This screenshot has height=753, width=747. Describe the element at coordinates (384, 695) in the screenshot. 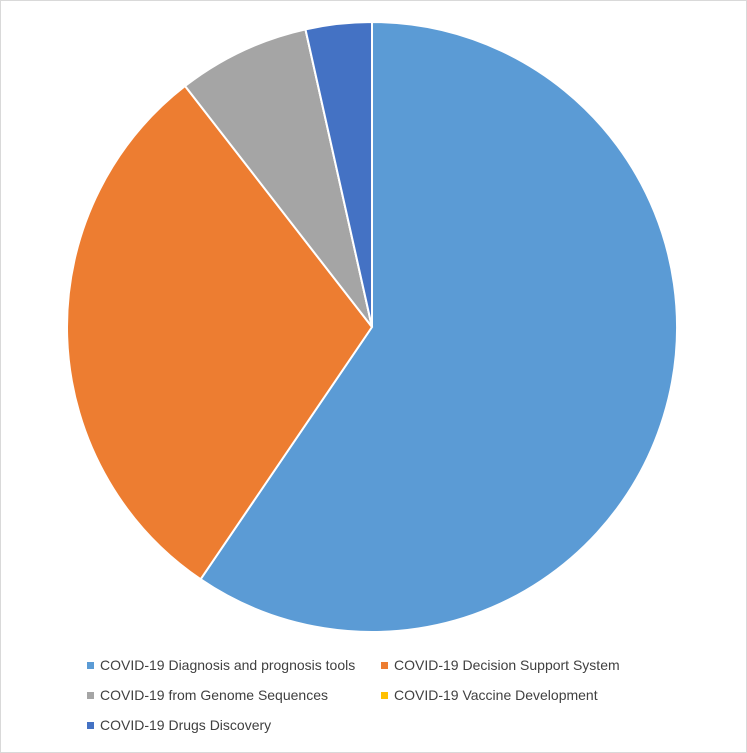

I see `legend-swatch-vaccine` at that location.